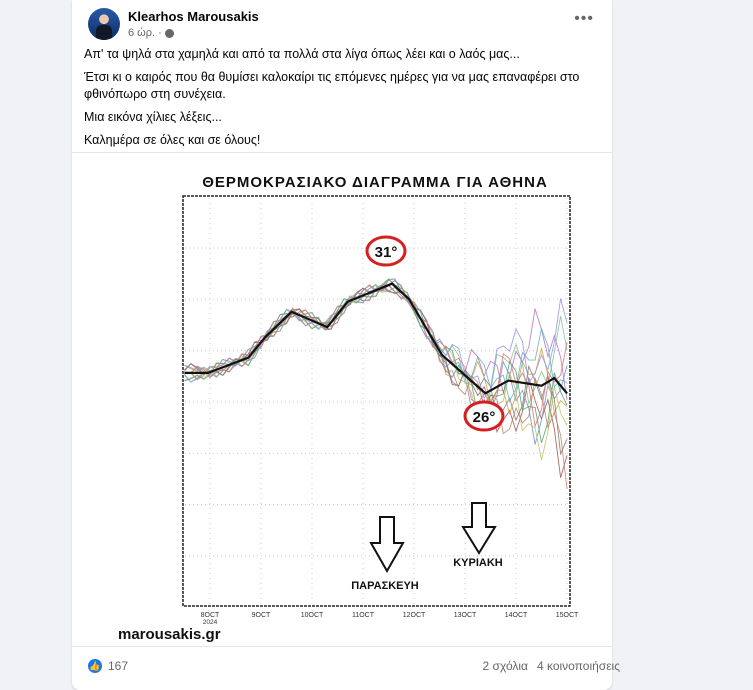 This screenshot has height=690, width=753. What do you see at coordinates (104, 24) in the screenshot?
I see `avatar` at bounding box center [104, 24].